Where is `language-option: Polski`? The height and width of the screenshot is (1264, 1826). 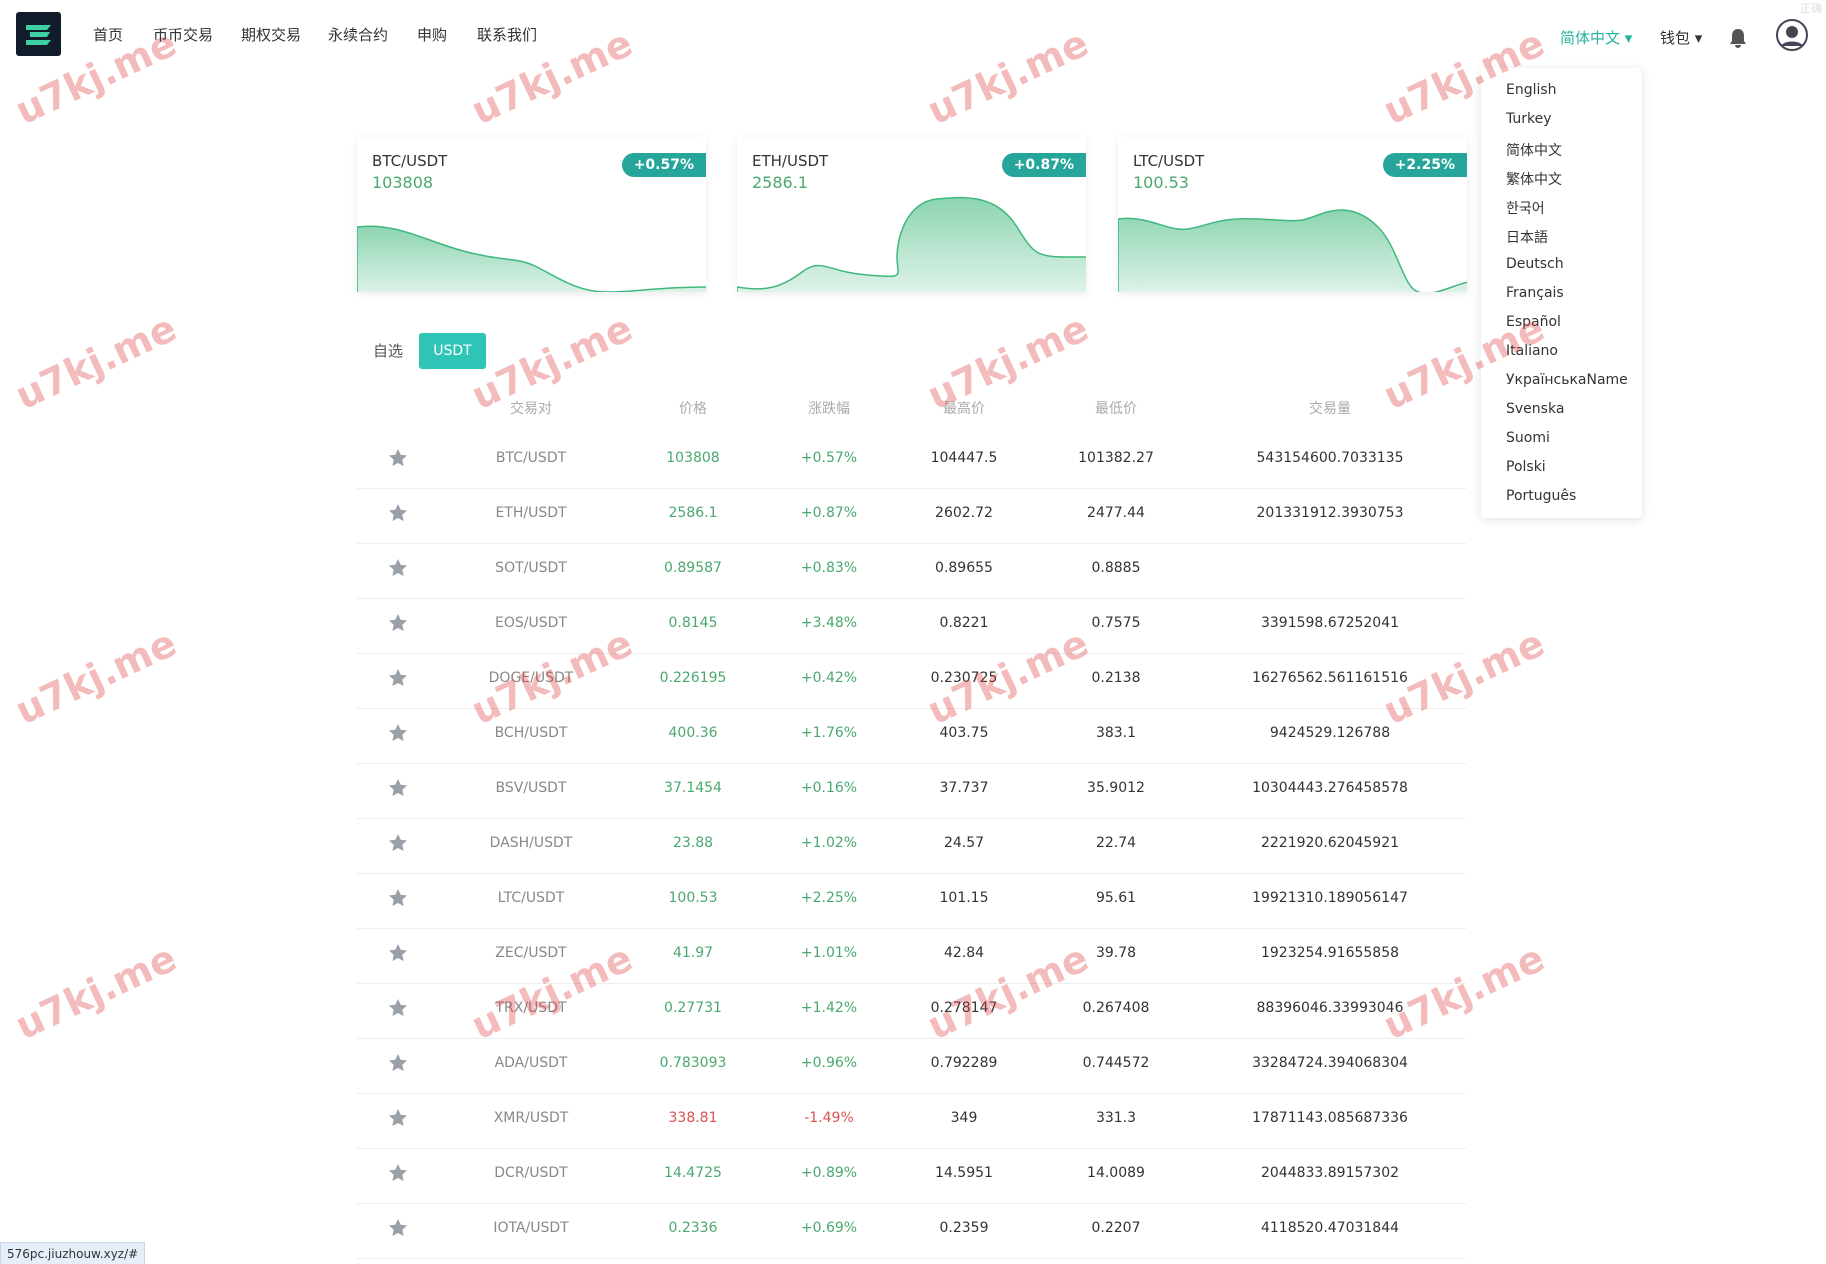
language-option: Polski is located at coordinates (1526, 467).